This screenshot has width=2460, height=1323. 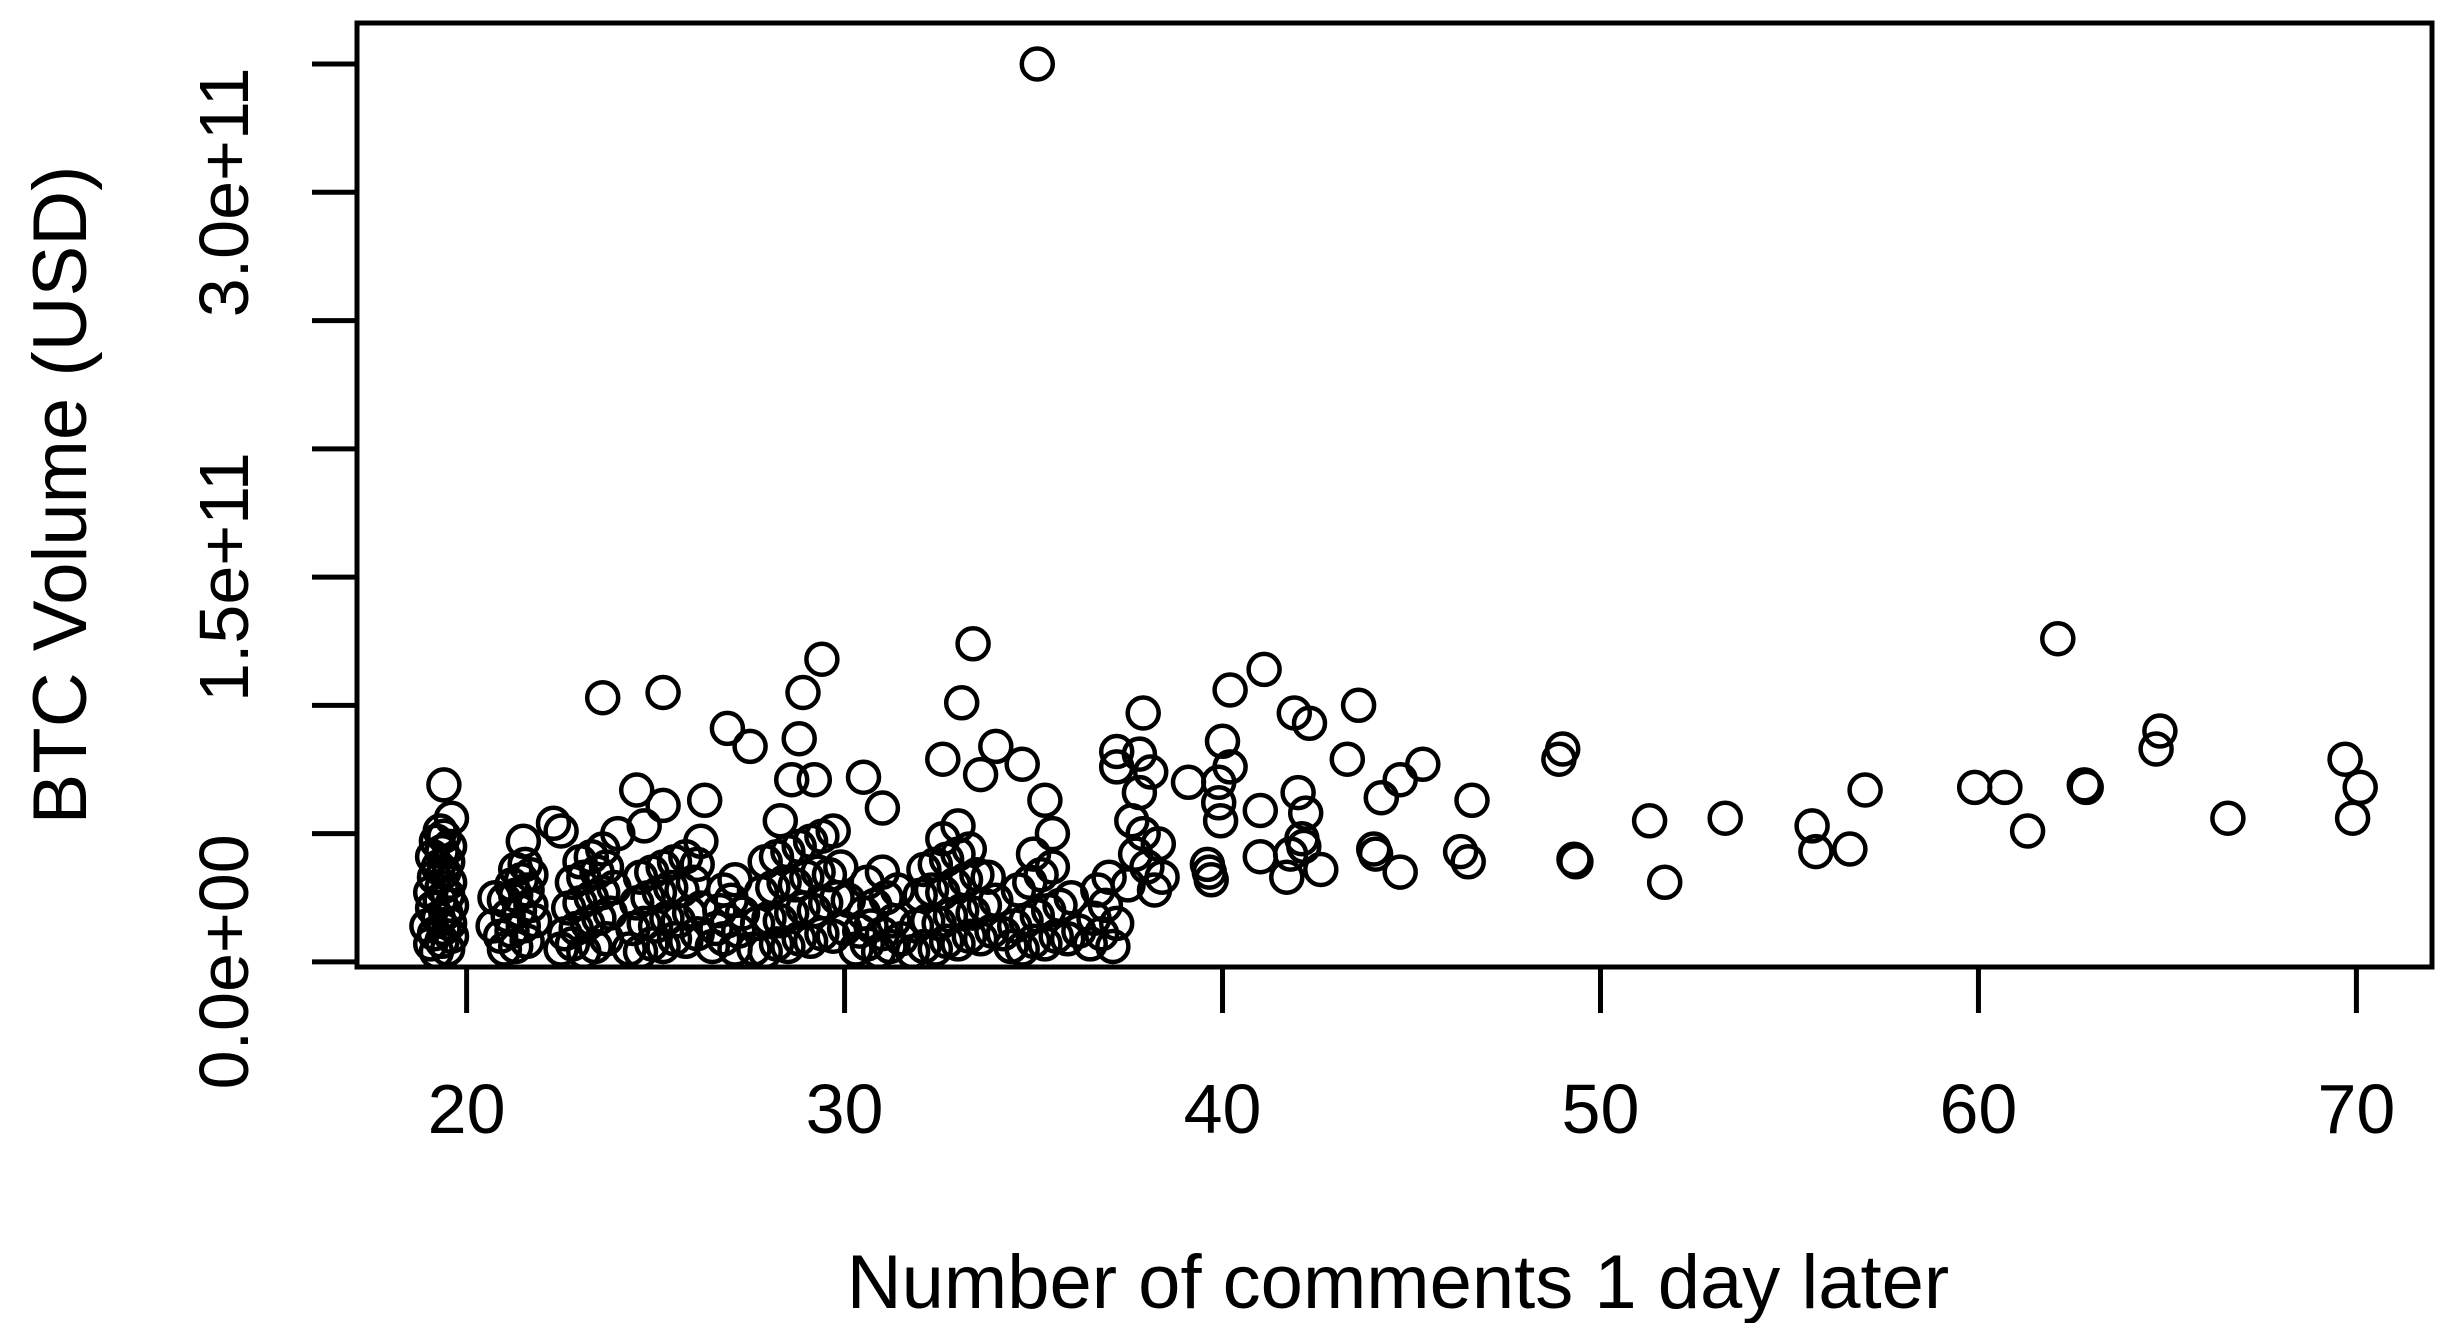 What do you see at coordinates (1601, 1109) in the screenshot?
I see `x-tick-label: 50` at bounding box center [1601, 1109].